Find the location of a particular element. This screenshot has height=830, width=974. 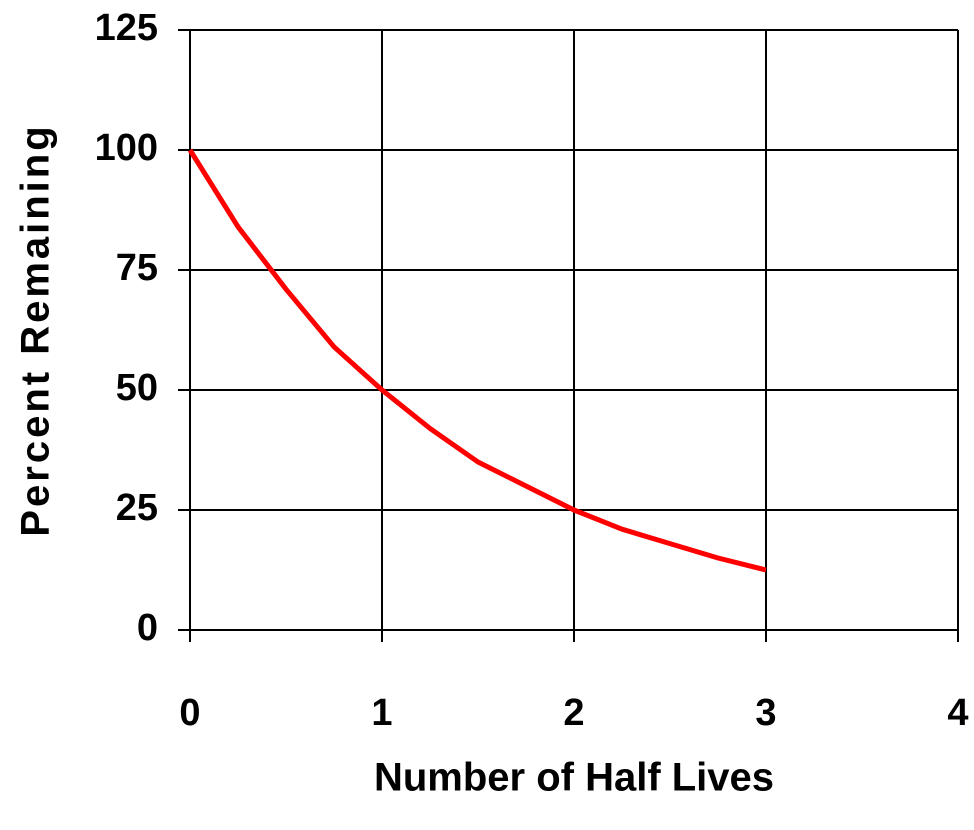

y-tick-label: 0 is located at coordinates (147, 628).